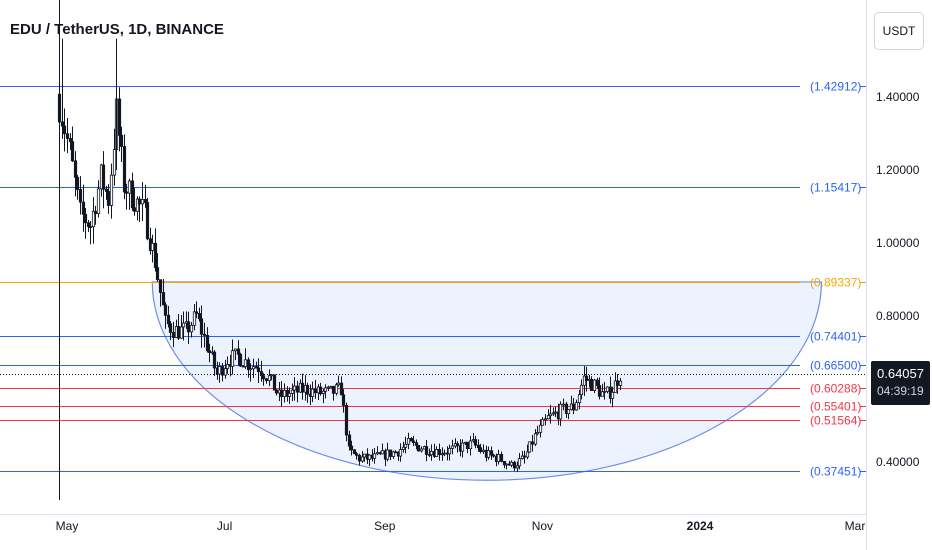 The height and width of the screenshot is (550, 932). Describe the element at coordinates (899, 31) in the screenshot. I see `currency-button: USDT` at that location.